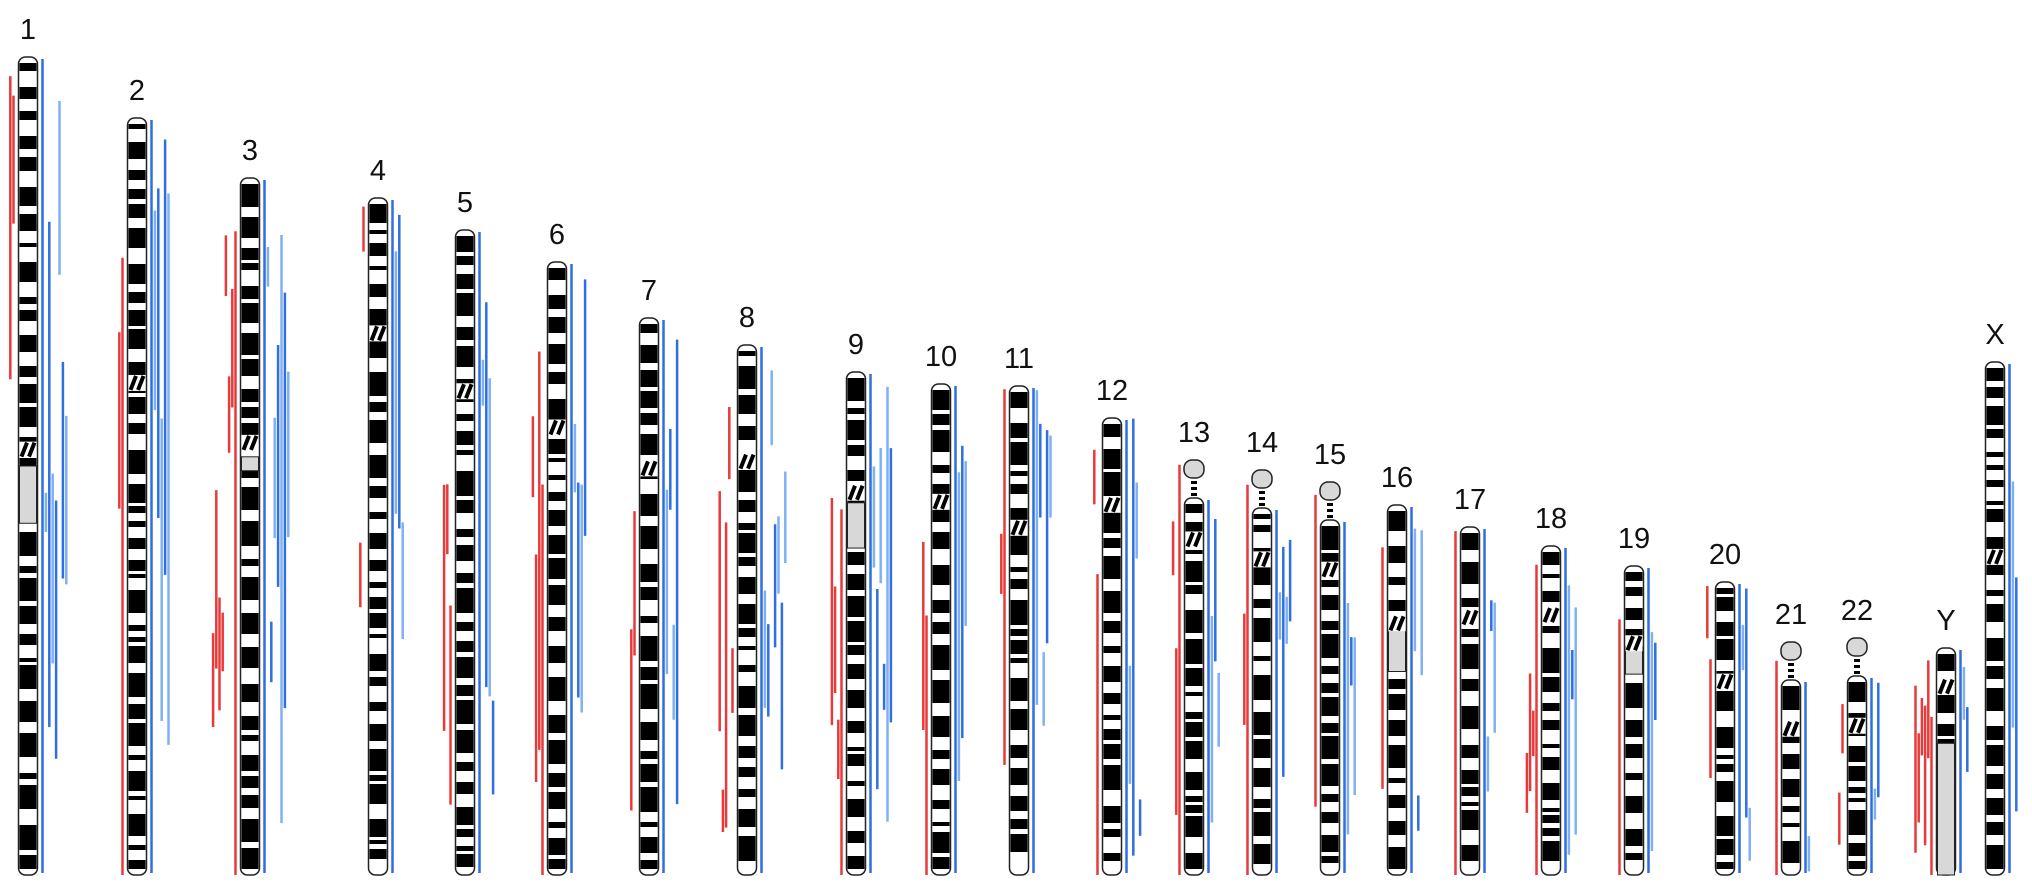 The height and width of the screenshot is (889, 2032). I want to click on chromosome-4: 4, so click(381, 515).